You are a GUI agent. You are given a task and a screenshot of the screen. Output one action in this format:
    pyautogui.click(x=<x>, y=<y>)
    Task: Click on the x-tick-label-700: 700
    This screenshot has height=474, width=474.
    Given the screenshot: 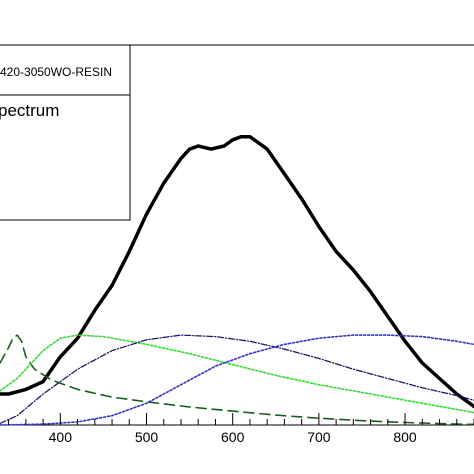 What is the action you would take?
    pyautogui.click(x=319, y=437)
    